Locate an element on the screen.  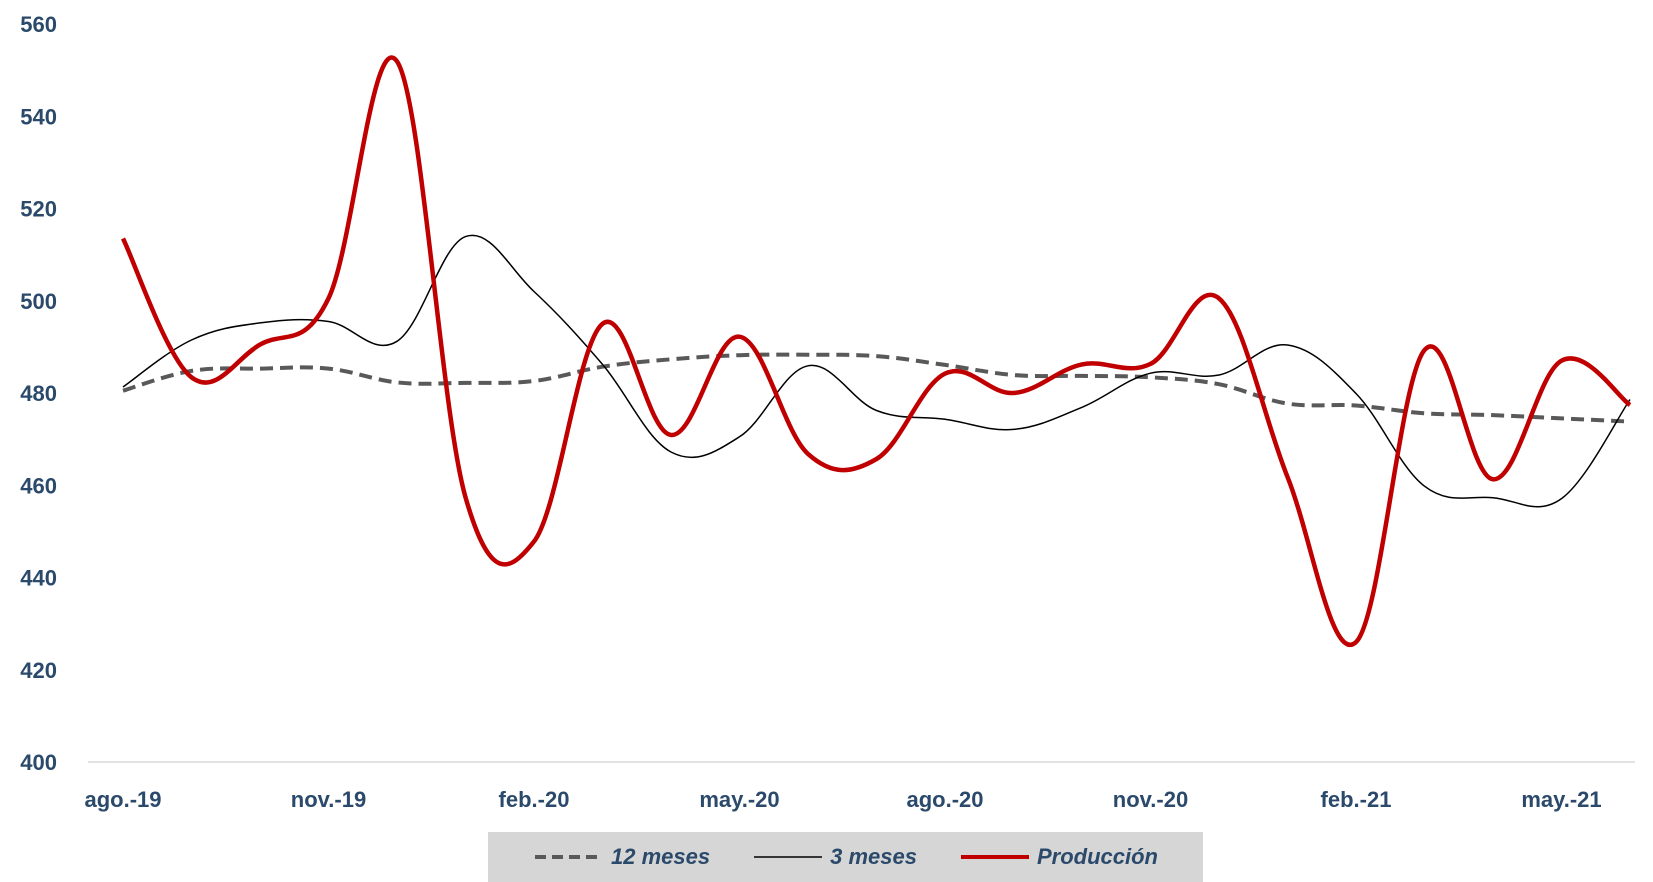
x-tick-label: nov.-19 is located at coordinates (328, 799).